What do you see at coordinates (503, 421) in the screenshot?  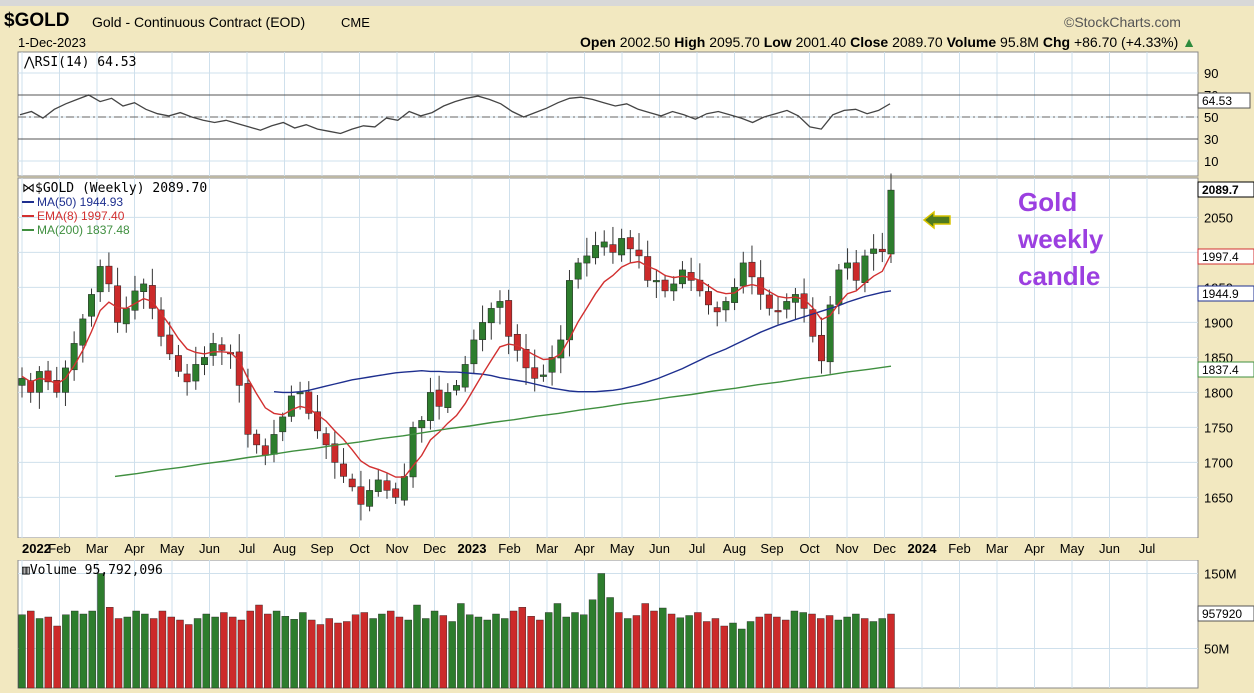 I see `ma200-line` at bounding box center [503, 421].